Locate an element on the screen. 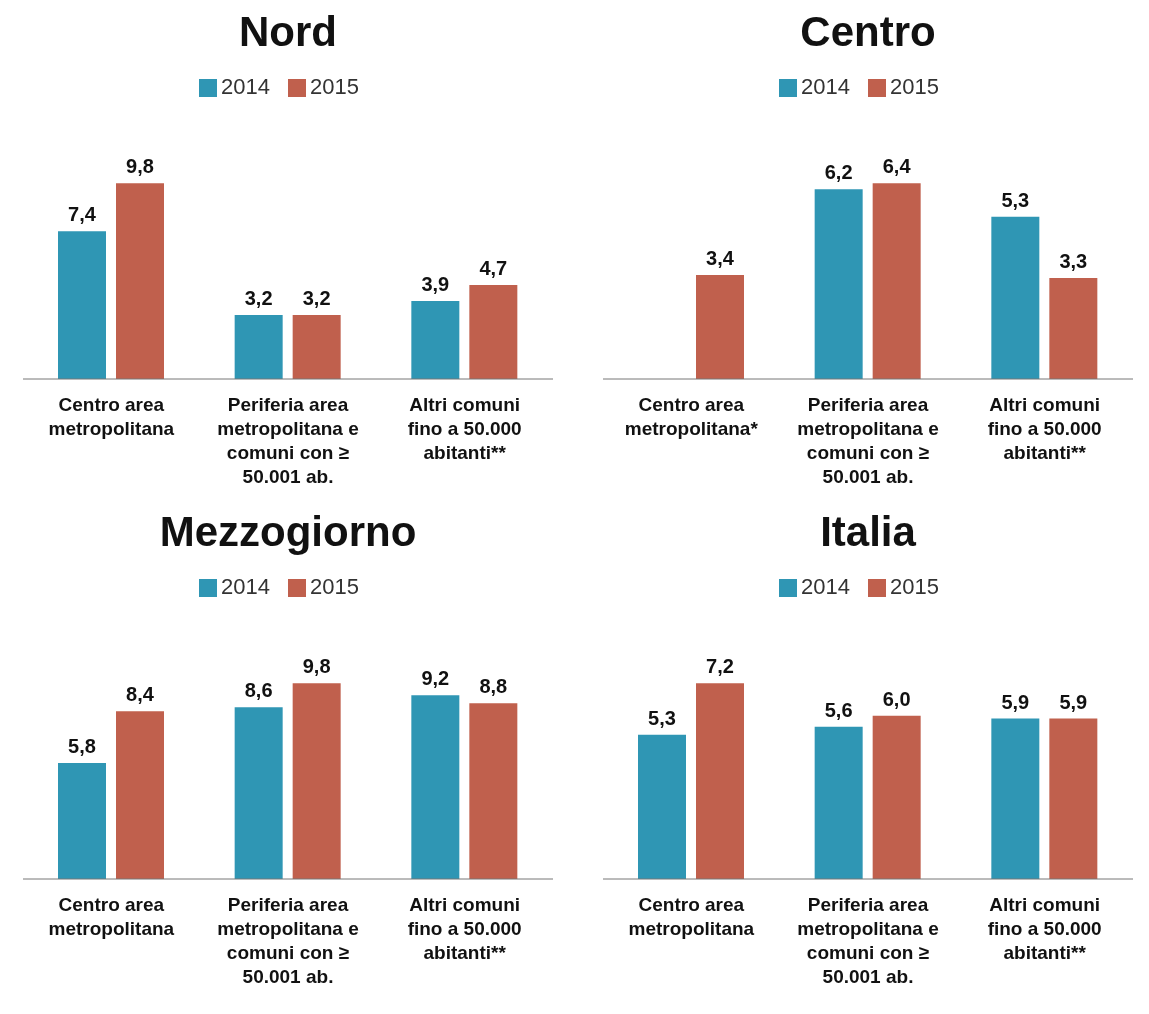 The image size is (1149, 1014). data-label: 4,7 is located at coordinates (493, 268).